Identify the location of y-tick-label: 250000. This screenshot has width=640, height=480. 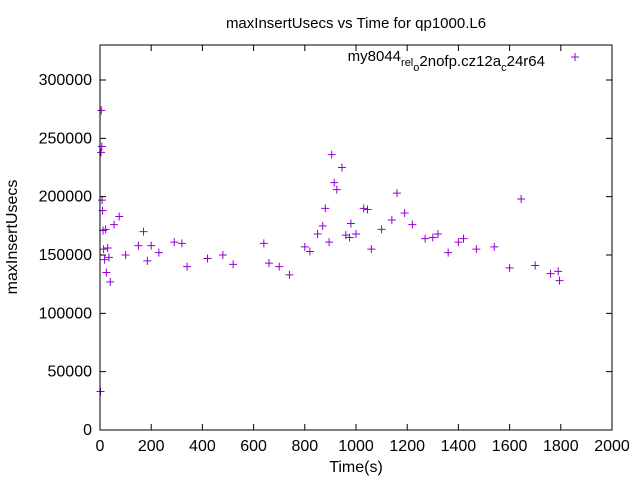
(65, 138).